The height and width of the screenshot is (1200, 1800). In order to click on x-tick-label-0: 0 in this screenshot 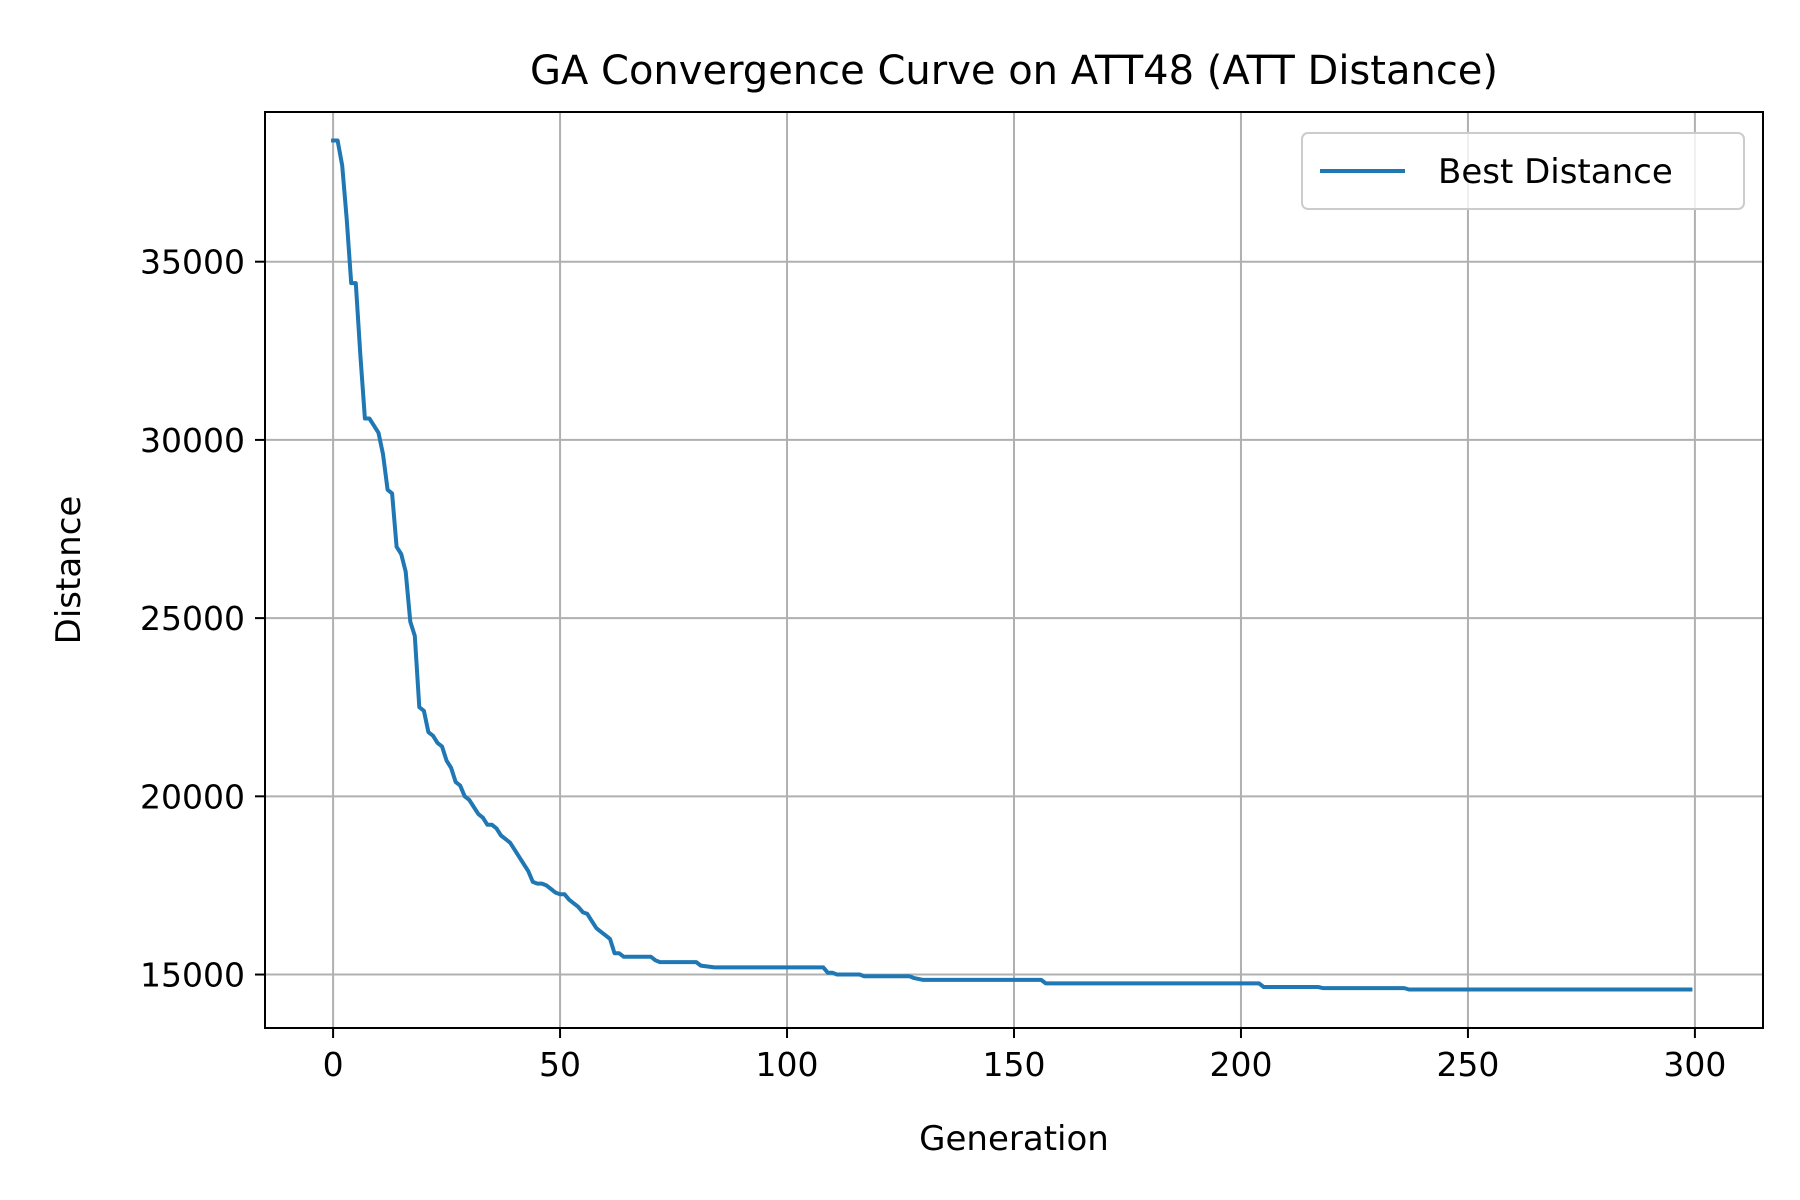, I will do `click(333, 1064)`.